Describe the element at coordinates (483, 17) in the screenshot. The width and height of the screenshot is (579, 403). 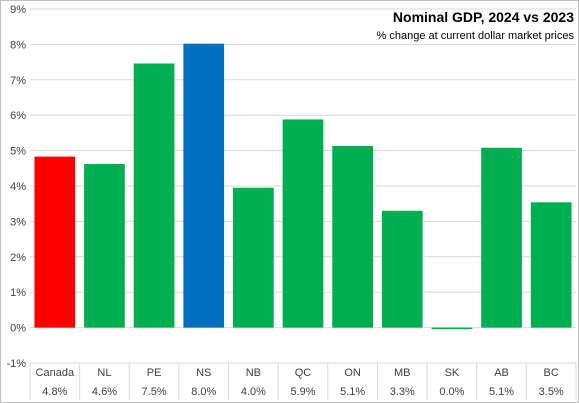
I see `chart-title: Nominal GDP, 2024 vs 2023` at that location.